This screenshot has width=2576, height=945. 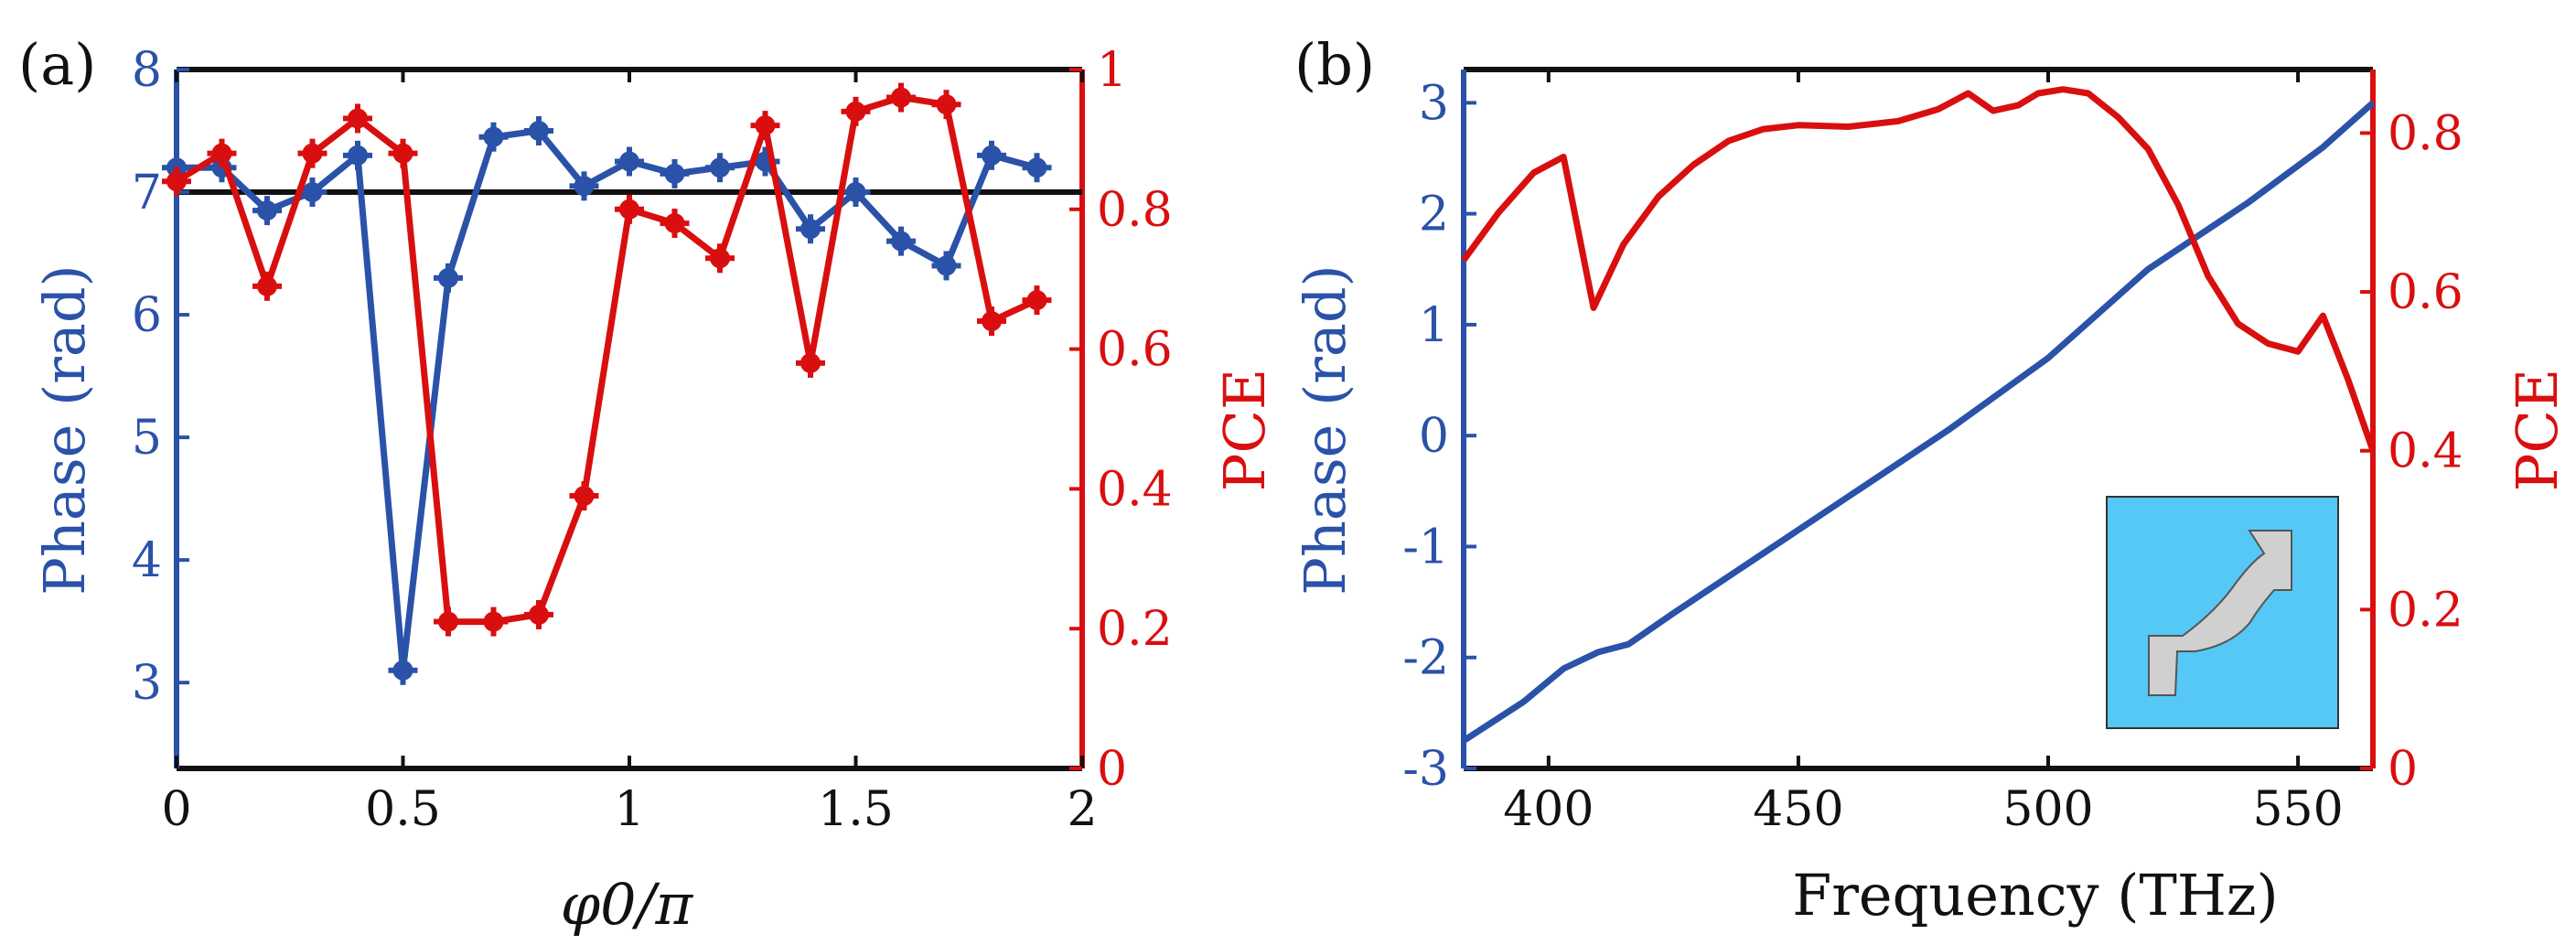 What do you see at coordinates (1549, 809) in the screenshot?
I see `x-tick-label: 400` at bounding box center [1549, 809].